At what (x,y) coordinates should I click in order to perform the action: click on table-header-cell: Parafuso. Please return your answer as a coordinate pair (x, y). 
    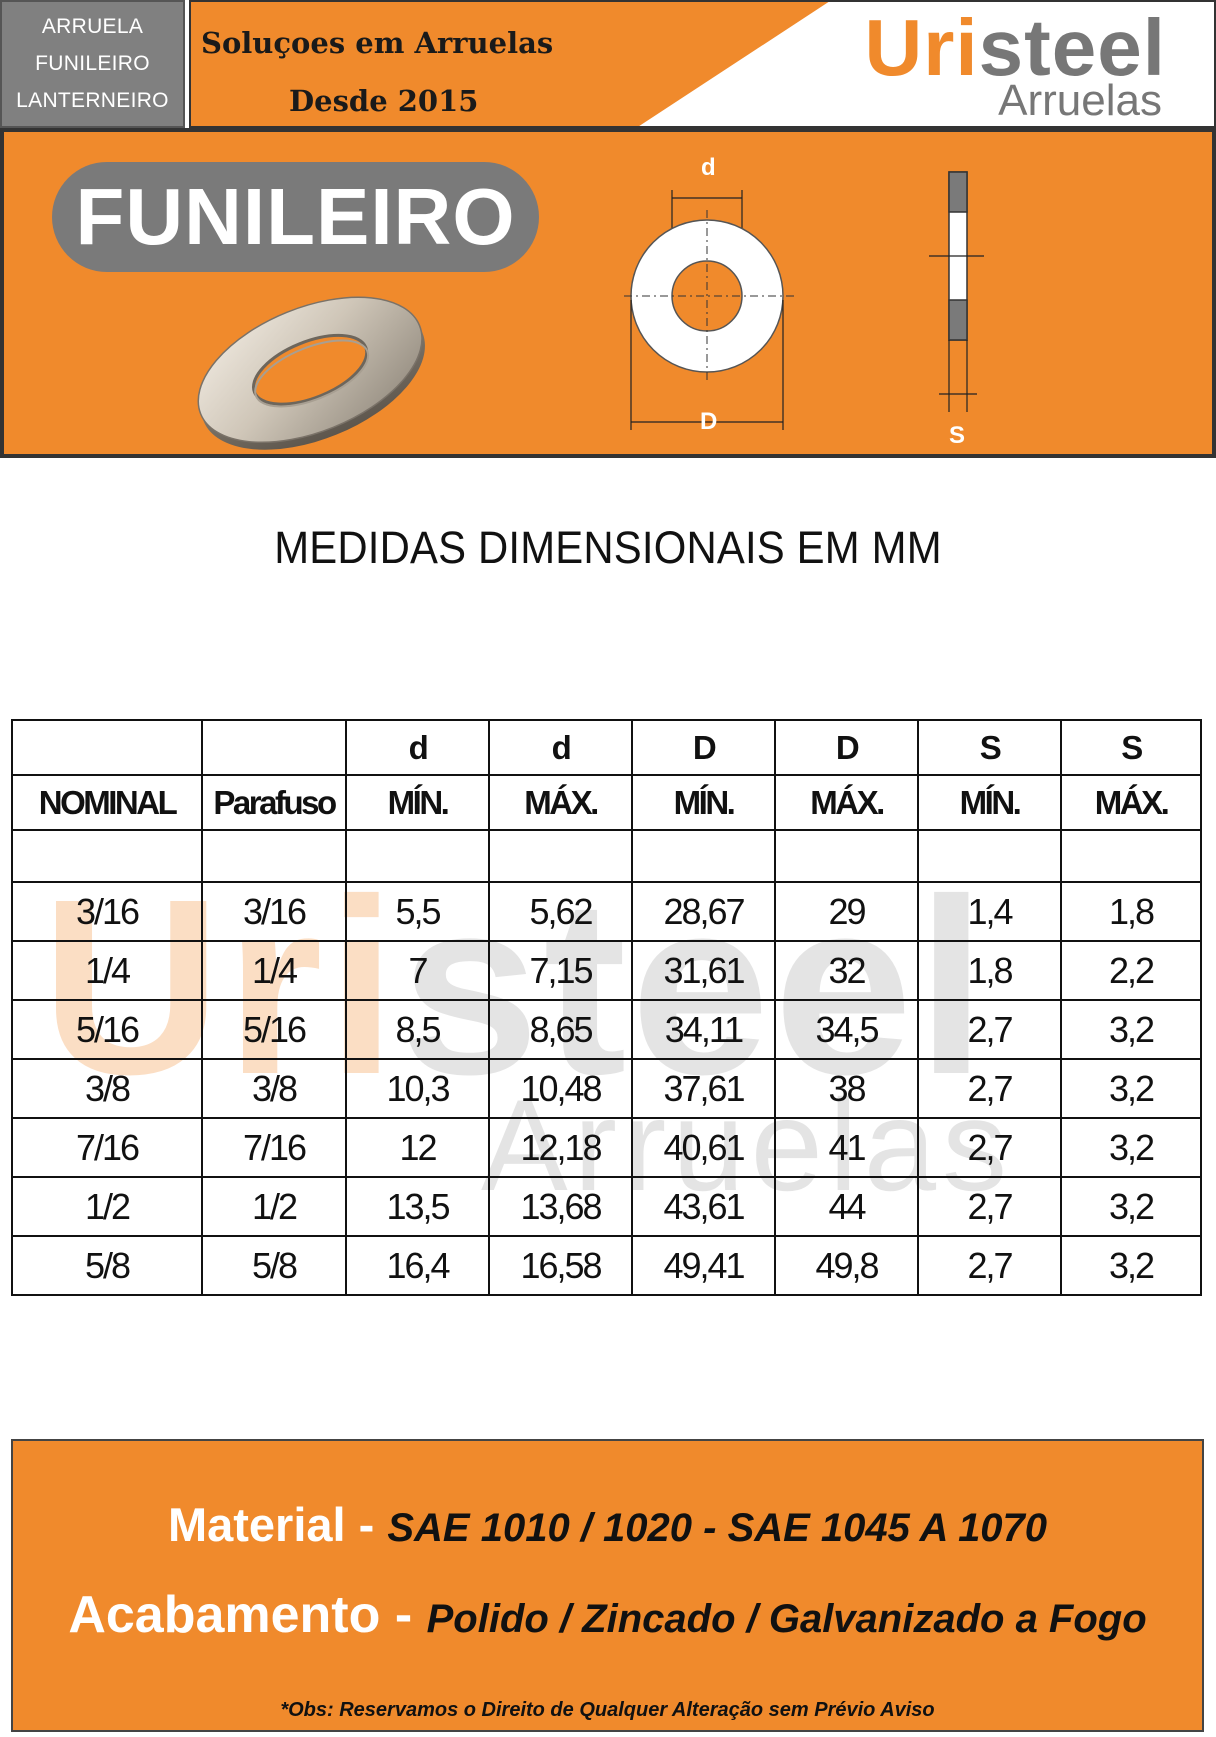
    Looking at the image, I should click on (274, 802).